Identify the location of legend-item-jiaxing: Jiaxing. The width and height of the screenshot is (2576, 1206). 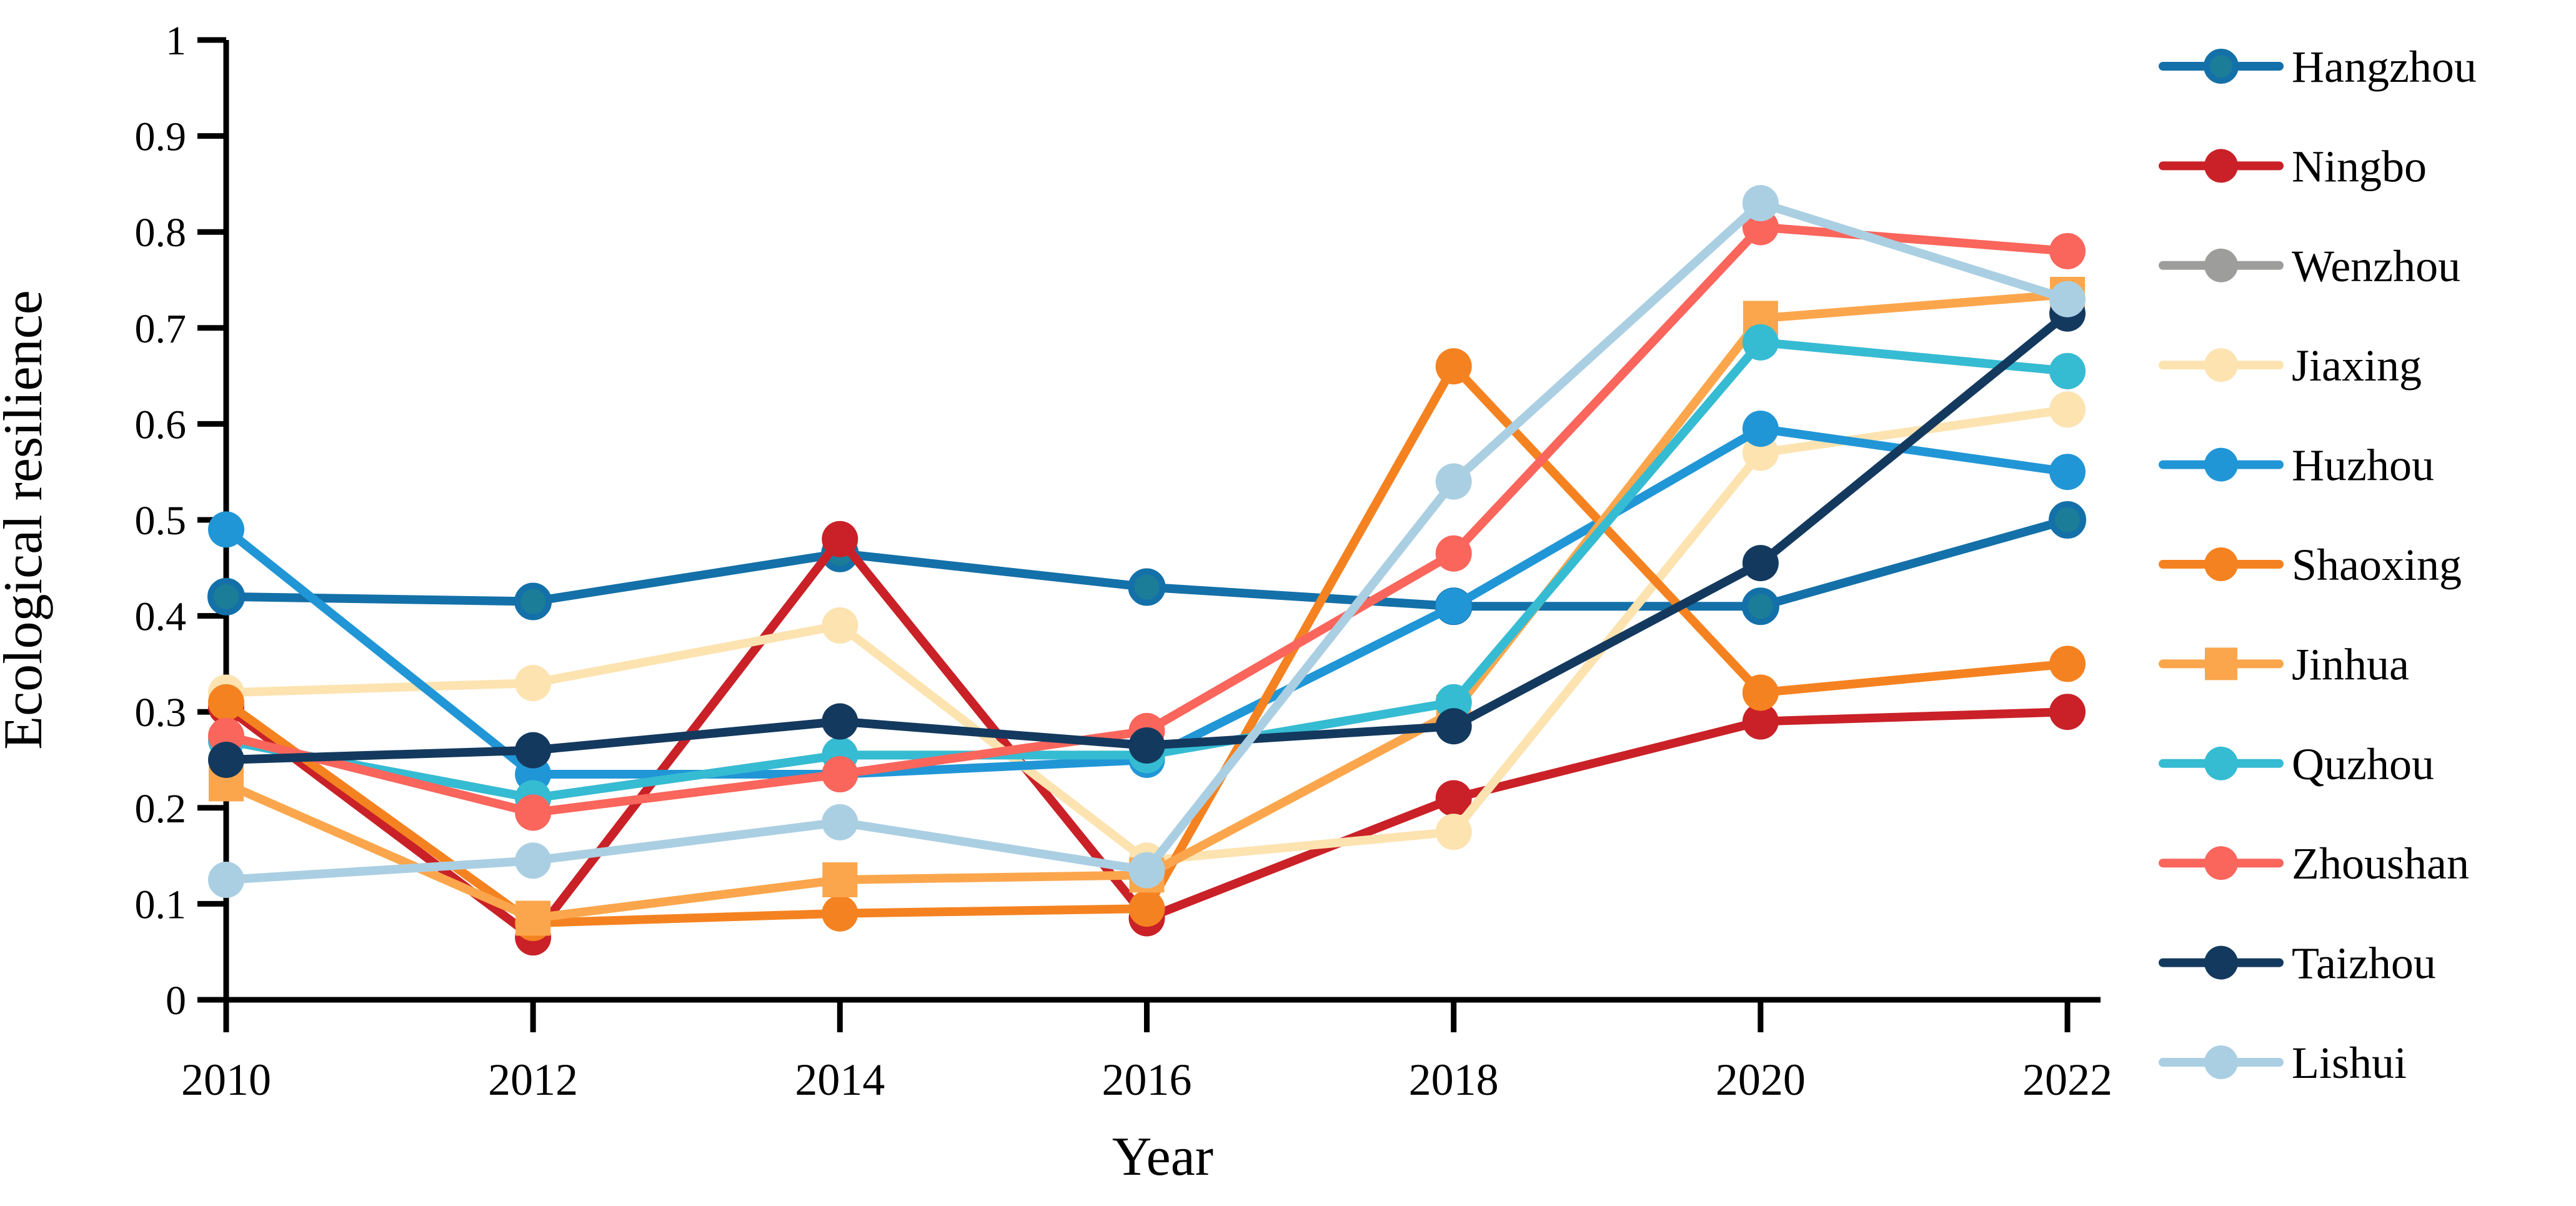
(2290, 366).